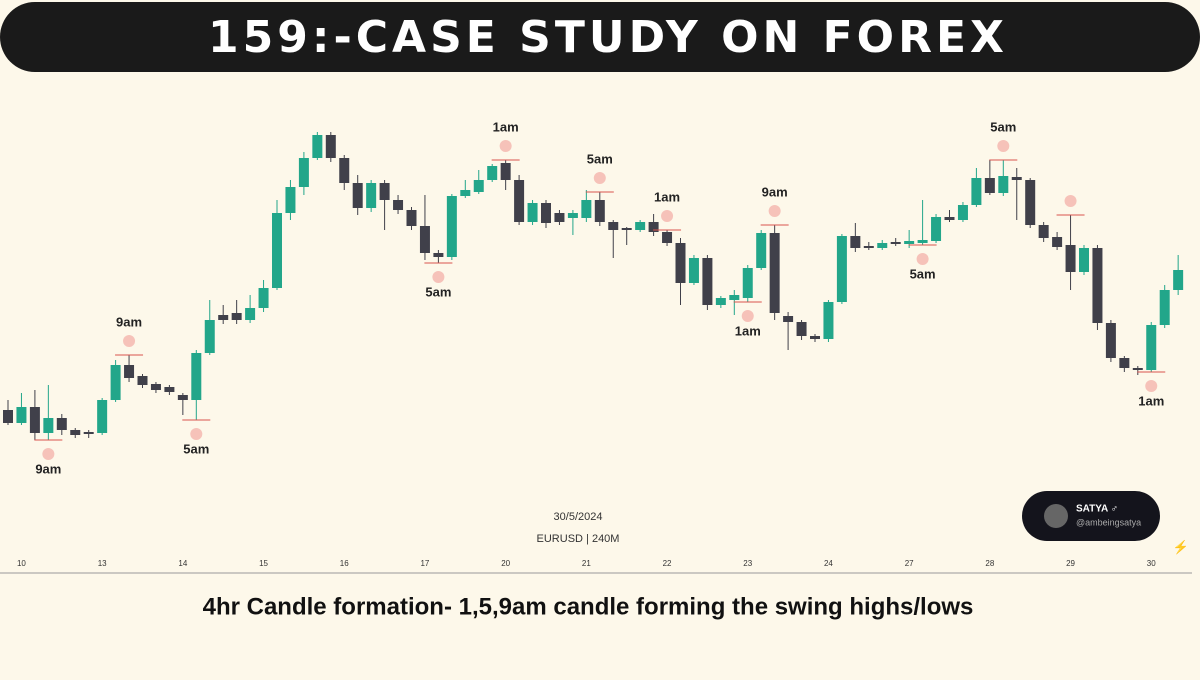 Image resolution: width=1200 pixels, height=680 pixels. What do you see at coordinates (1056, 516) in the screenshot?
I see `badge-avatar` at bounding box center [1056, 516].